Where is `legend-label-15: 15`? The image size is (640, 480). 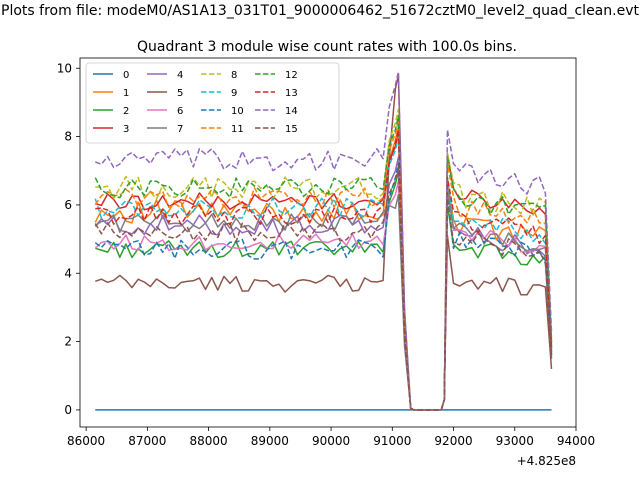
legend-label-15: 15 is located at coordinates (291, 129).